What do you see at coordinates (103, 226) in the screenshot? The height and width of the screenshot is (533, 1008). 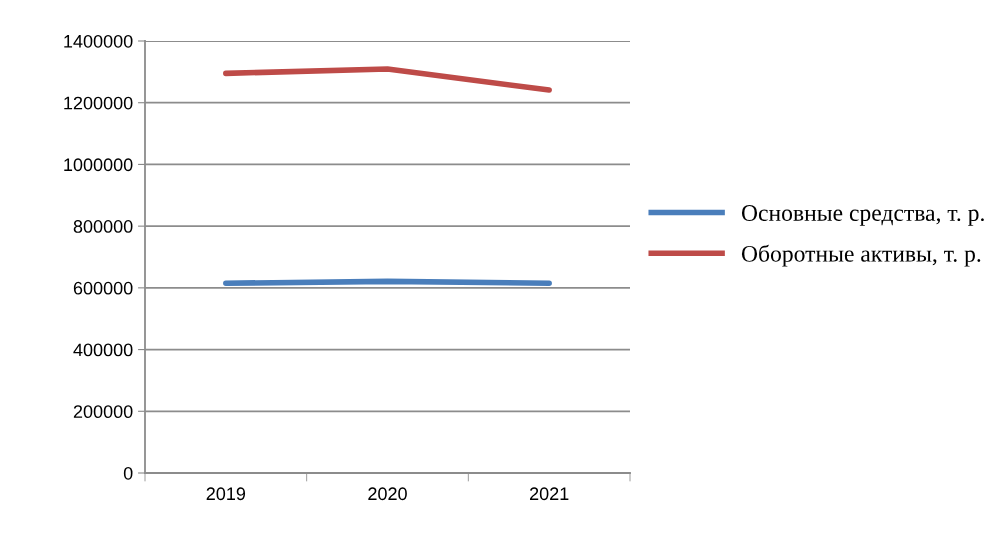 I see `y-tick-label: 800000` at bounding box center [103, 226].